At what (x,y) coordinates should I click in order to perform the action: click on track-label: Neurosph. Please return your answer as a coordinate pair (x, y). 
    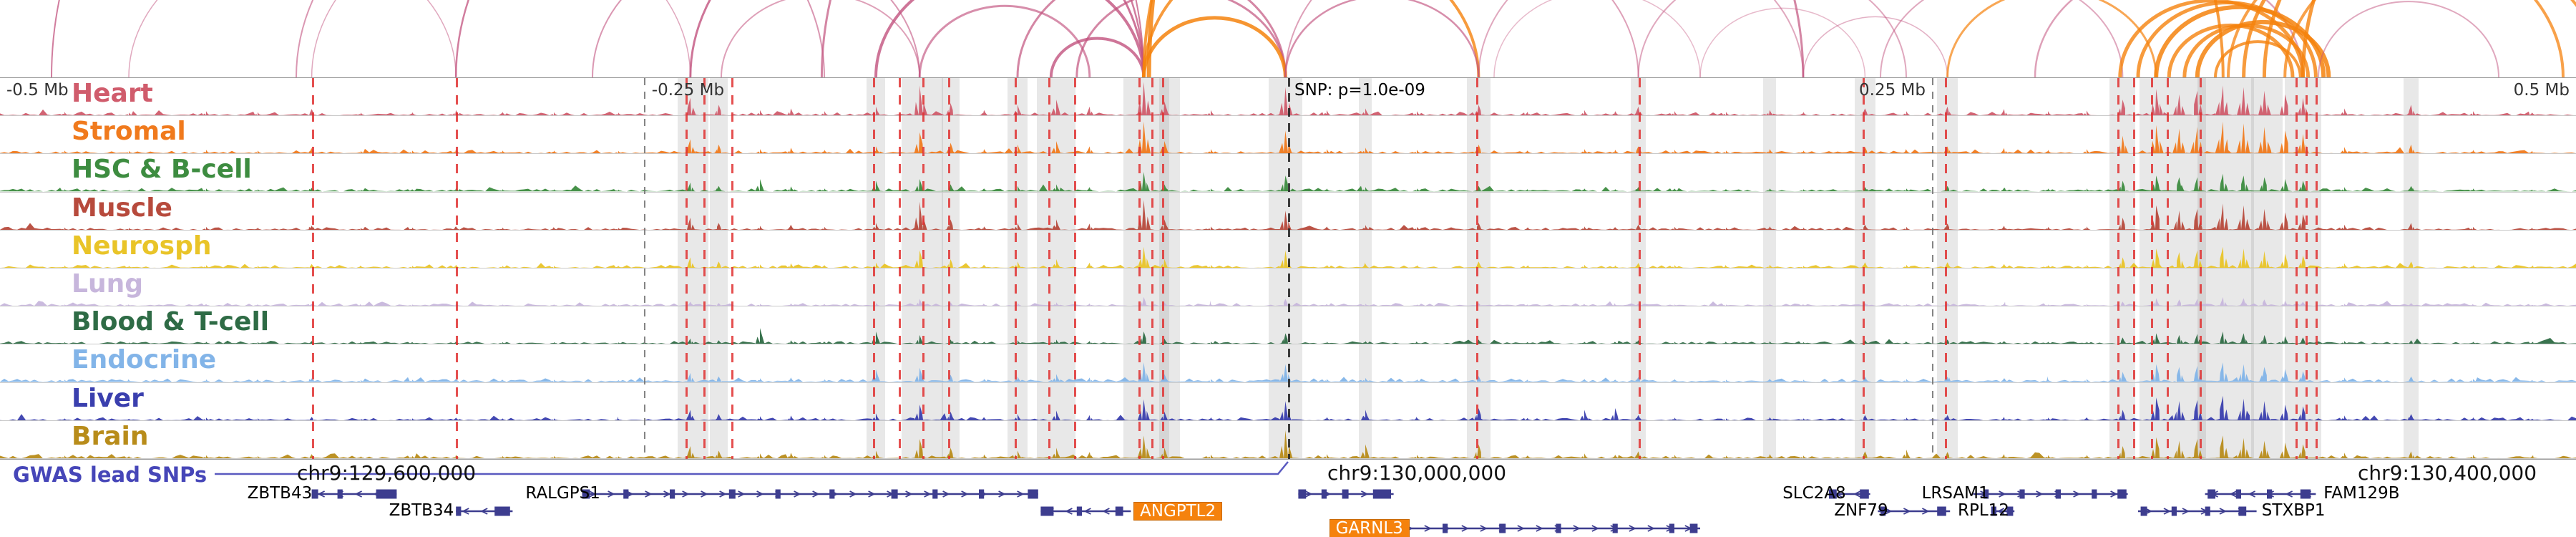
    Looking at the image, I should click on (142, 246).